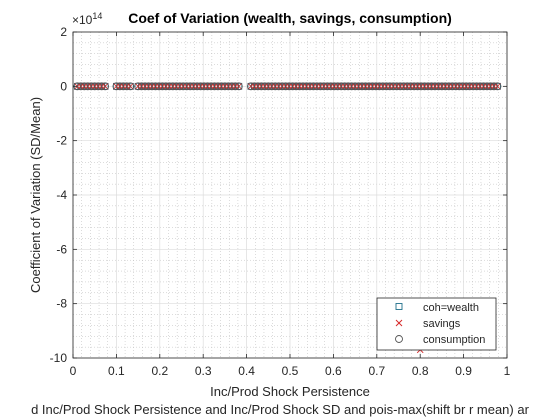 This screenshot has width=560, height=420. What do you see at coordinates (376, 371) in the screenshot?
I see `x-tick-label: 0.7` at bounding box center [376, 371].